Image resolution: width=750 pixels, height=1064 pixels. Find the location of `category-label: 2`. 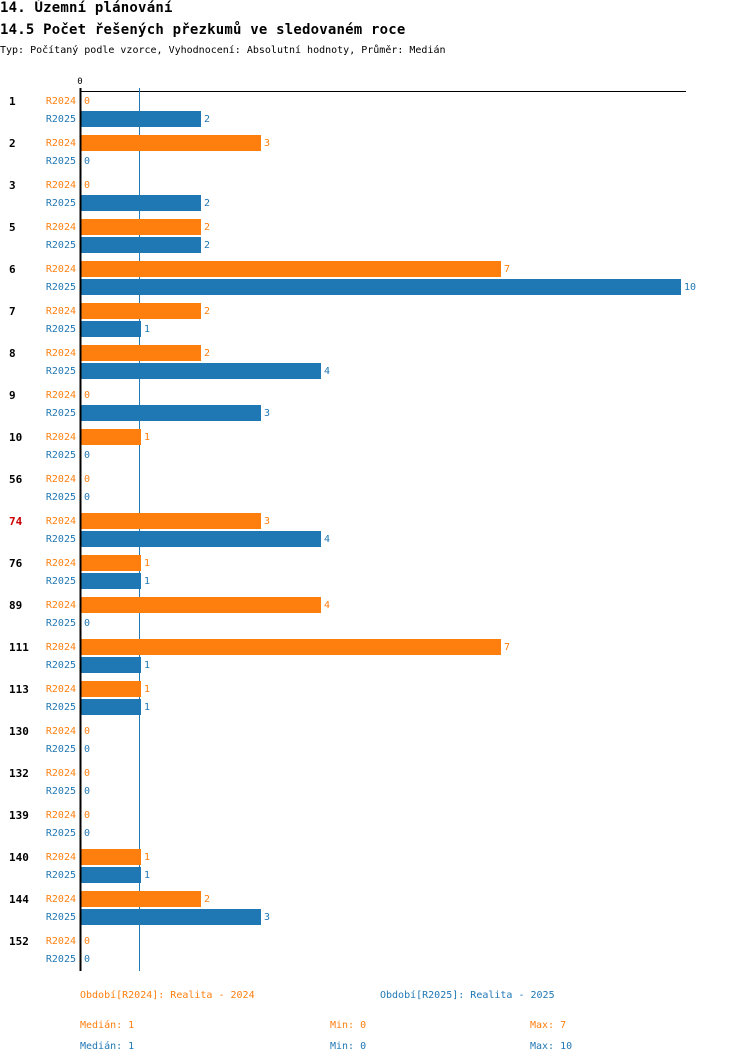

category-label: 2 is located at coordinates (12, 143).